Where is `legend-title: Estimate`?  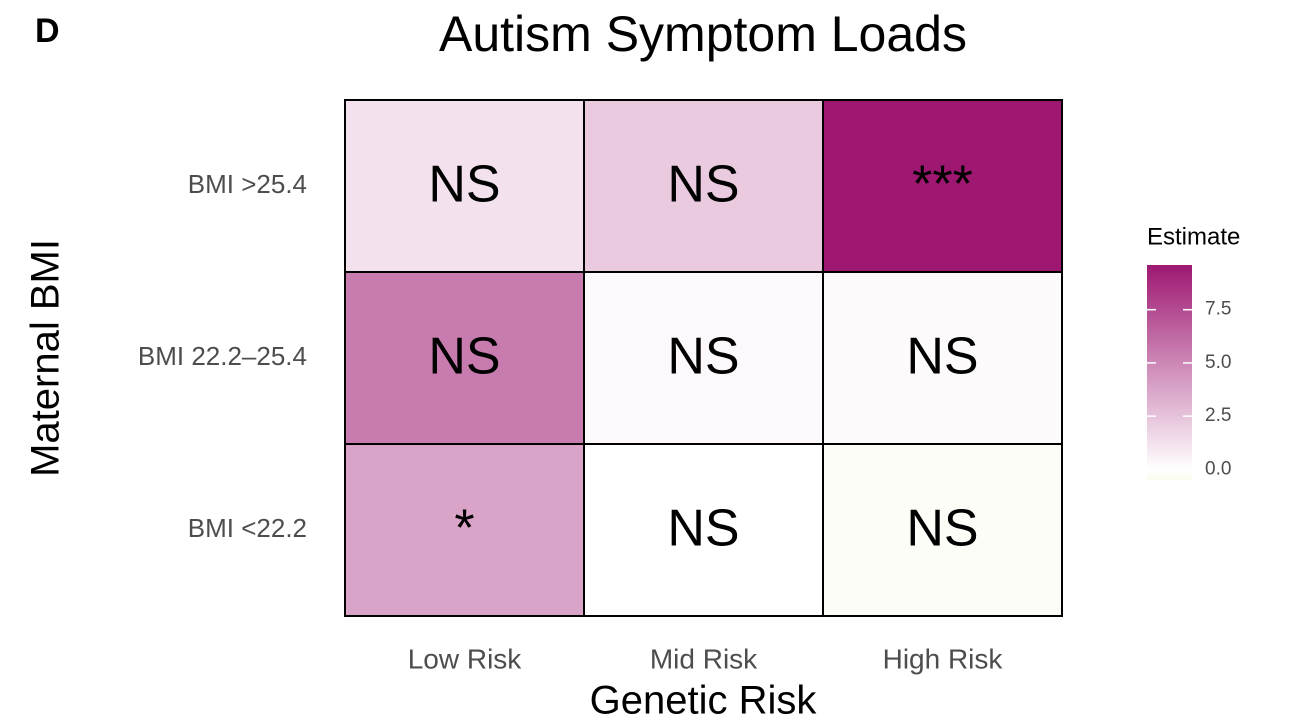
legend-title: Estimate is located at coordinates (1193, 236).